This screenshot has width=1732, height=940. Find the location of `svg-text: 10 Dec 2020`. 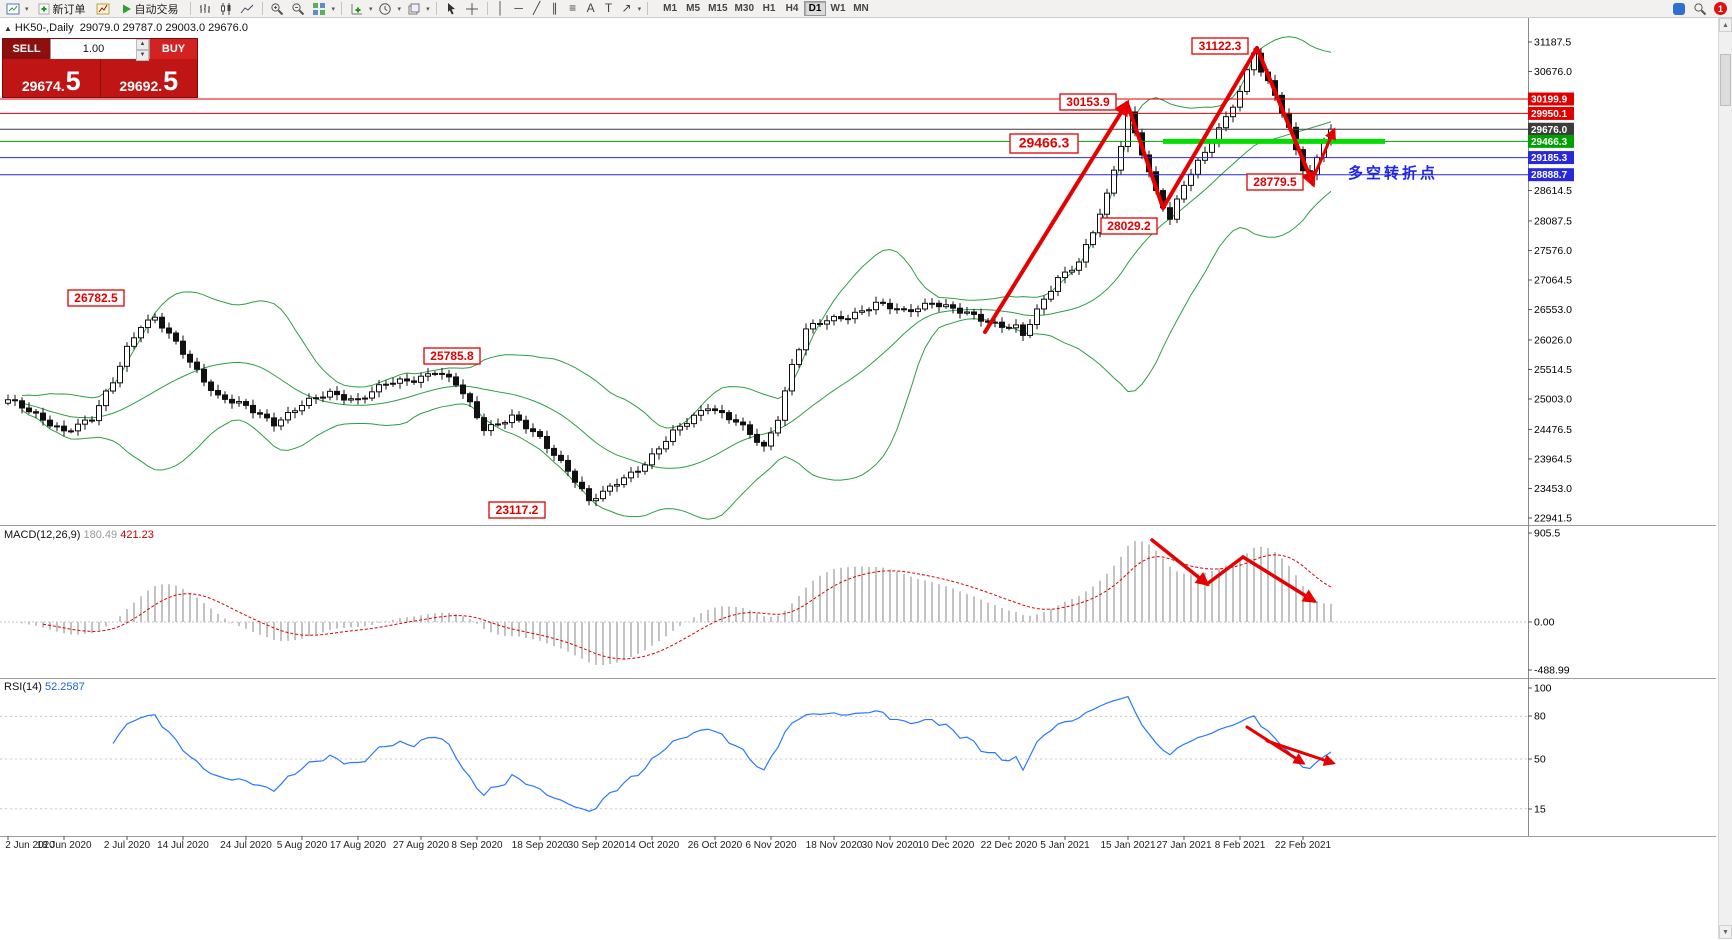

svg-text: 10 Dec 2020 is located at coordinates (946, 845).